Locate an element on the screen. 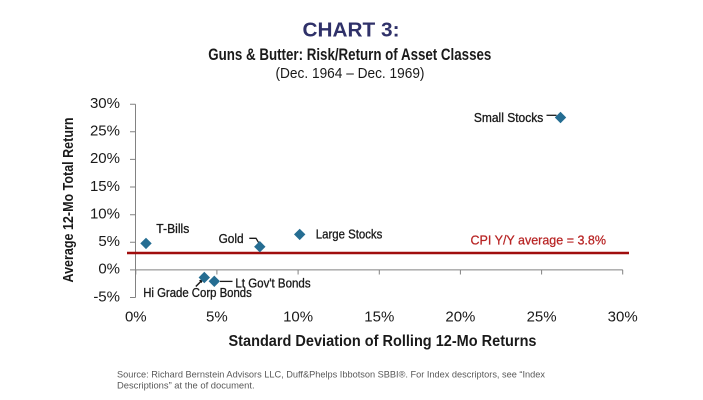 The width and height of the screenshot is (703, 400). svg-text: Hi Grade Corp Bonds is located at coordinates (197, 293).